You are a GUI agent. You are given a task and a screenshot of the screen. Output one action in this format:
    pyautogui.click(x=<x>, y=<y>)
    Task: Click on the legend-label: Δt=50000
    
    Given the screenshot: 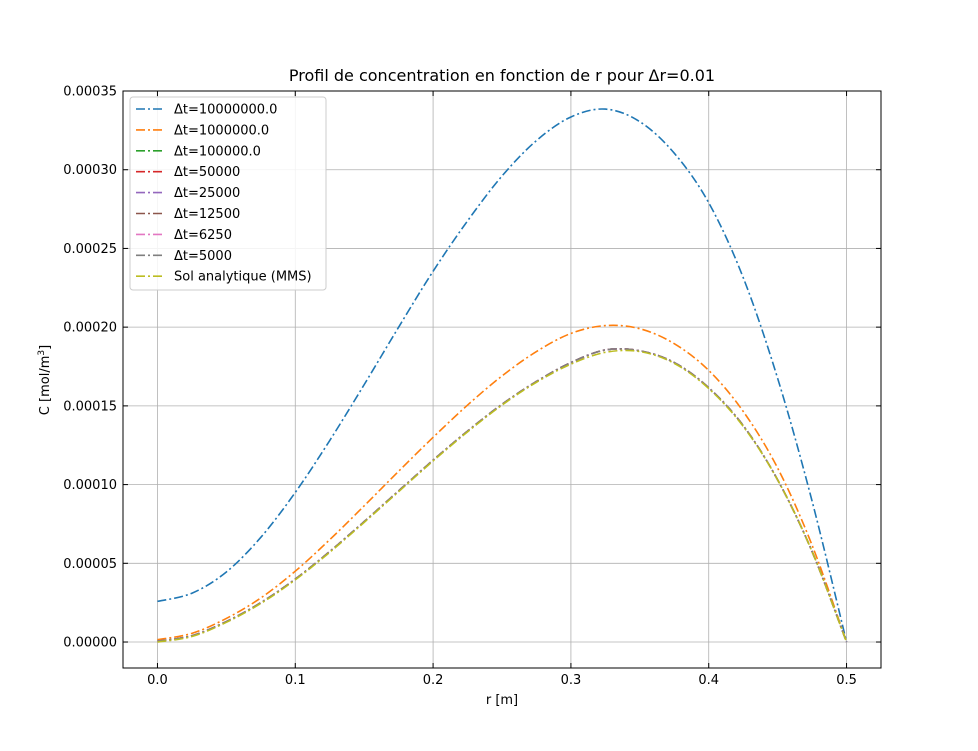 What is the action you would take?
    pyautogui.click(x=207, y=172)
    